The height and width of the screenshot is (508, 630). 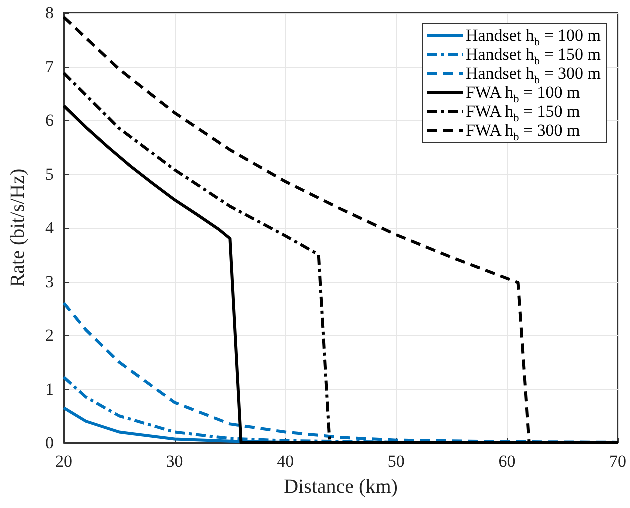 What do you see at coordinates (18, 228) in the screenshot?
I see `y-axis-title: Rate (bit/s/Hz)` at bounding box center [18, 228].